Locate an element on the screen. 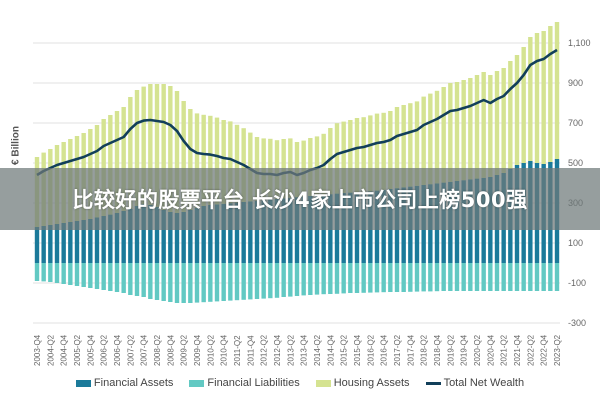  legend-item-financial-assets: Financial Assets is located at coordinates (124, 383).